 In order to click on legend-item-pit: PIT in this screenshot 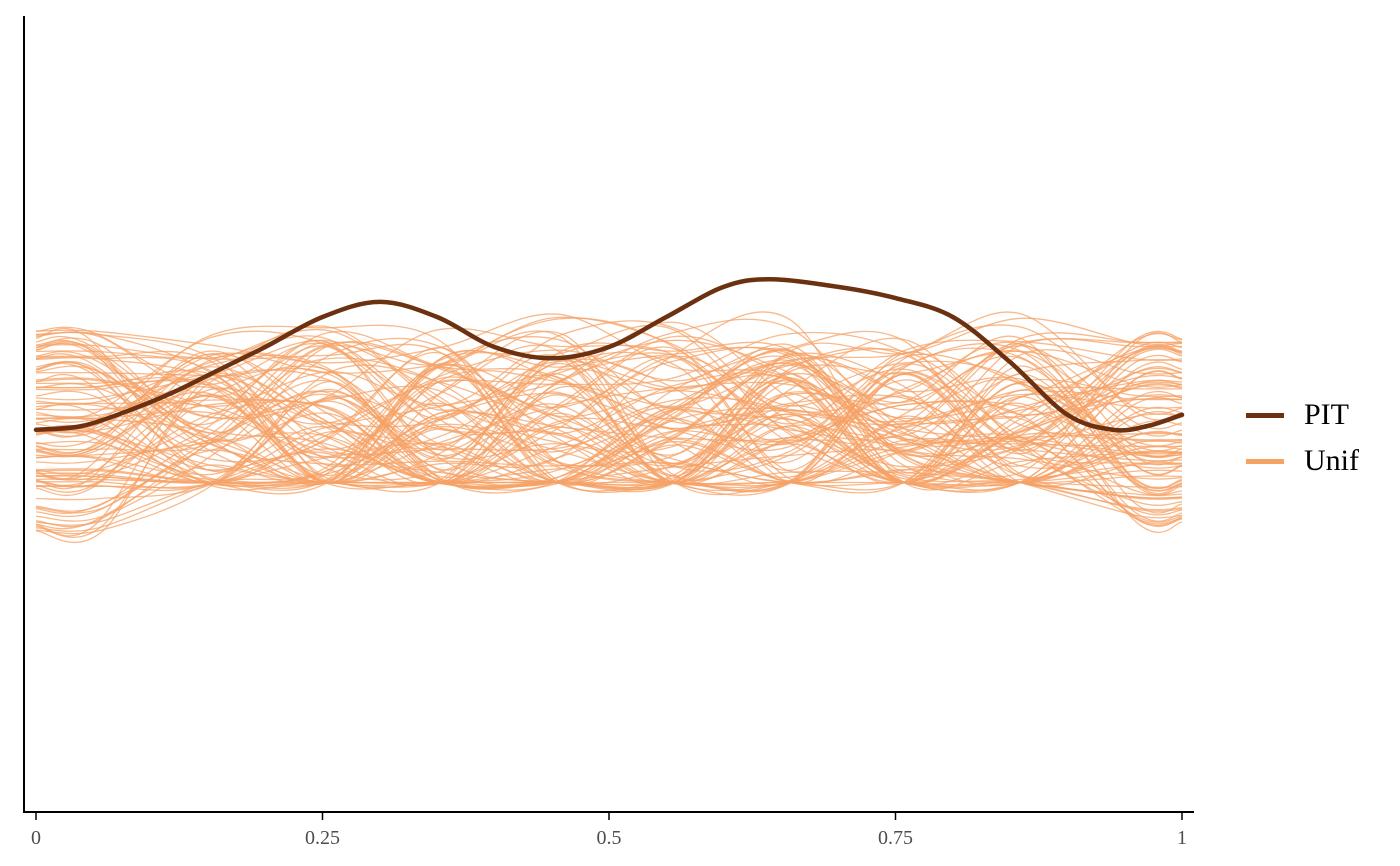, I will do `click(1302, 415)`.